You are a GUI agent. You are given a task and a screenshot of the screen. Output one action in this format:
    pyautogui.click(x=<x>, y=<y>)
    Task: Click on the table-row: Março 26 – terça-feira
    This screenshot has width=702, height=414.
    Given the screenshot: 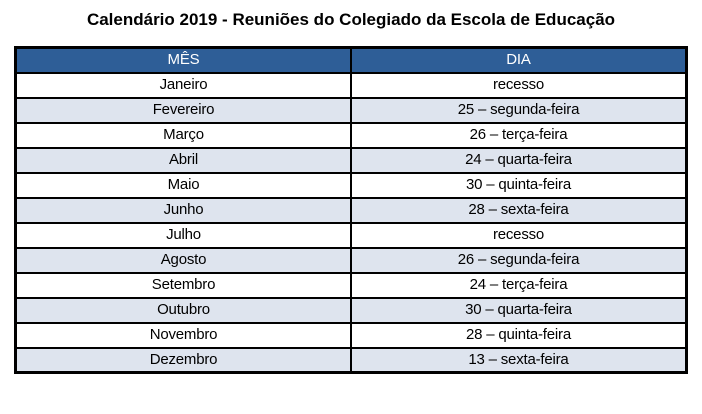 What is the action you would take?
    pyautogui.click(x=351, y=135)
    